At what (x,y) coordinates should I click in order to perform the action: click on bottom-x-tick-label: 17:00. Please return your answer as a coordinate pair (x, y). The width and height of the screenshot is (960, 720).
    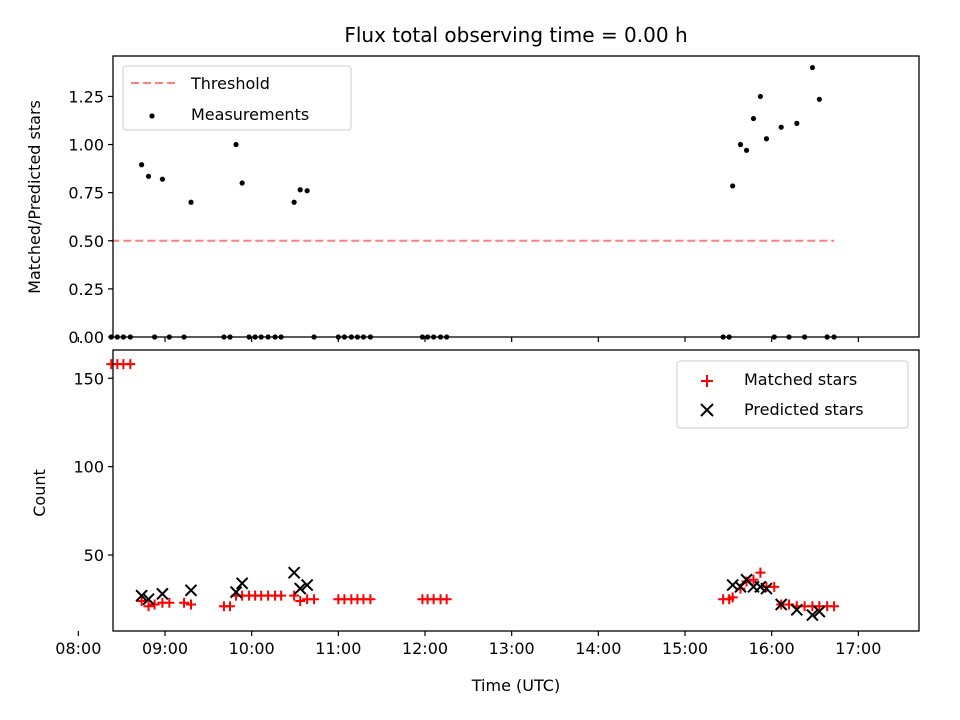
    Looking at the image, I should click on (858, 648).